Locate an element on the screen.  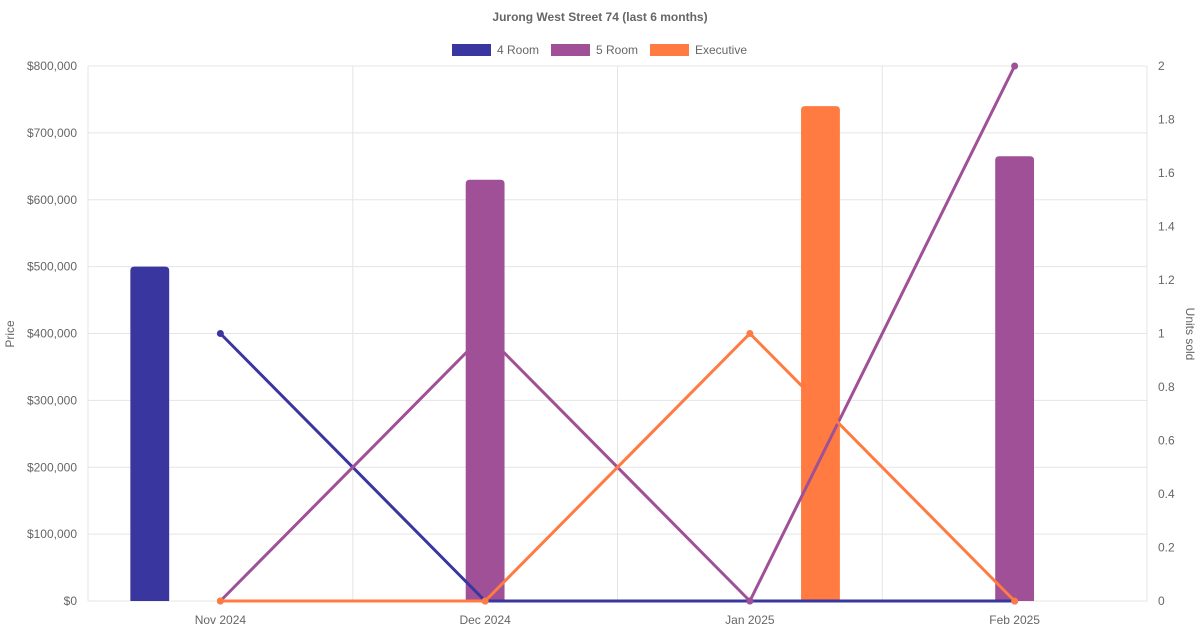
y2-tick-label: 2 is located at coordinates (1161, 66).